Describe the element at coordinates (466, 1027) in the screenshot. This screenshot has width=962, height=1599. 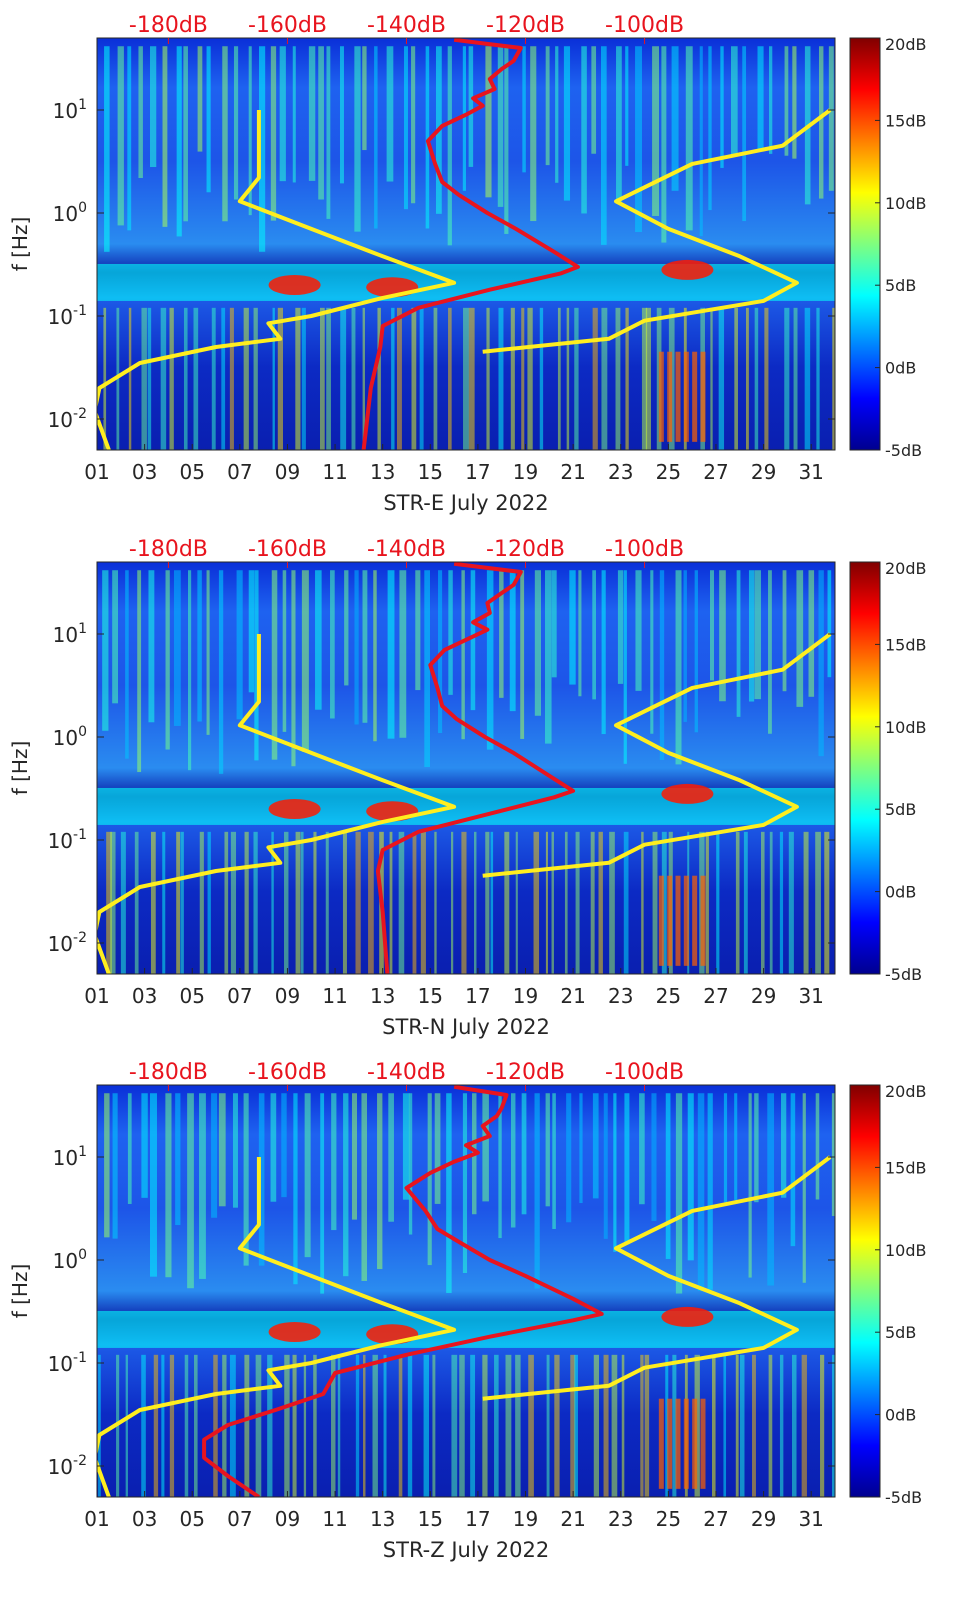
I see `x-axis-label: STR-N July 2022` at that location.